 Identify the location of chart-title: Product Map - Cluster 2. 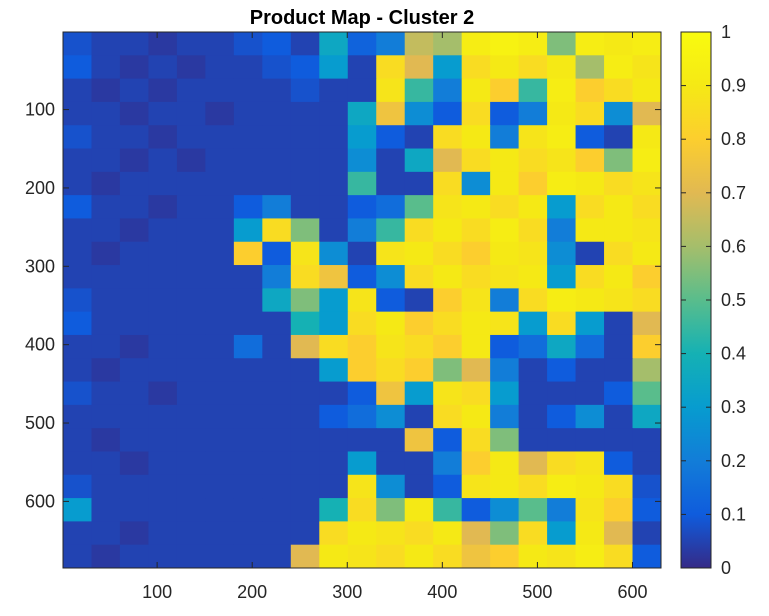
(362, 18).